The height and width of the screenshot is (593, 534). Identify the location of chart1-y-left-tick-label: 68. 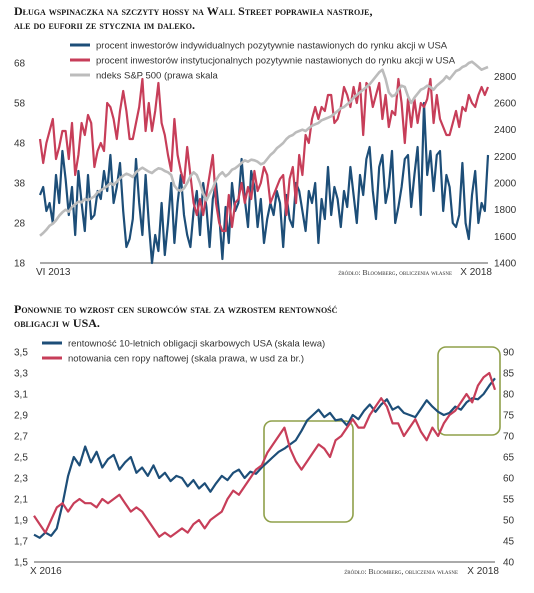
(20, 64).